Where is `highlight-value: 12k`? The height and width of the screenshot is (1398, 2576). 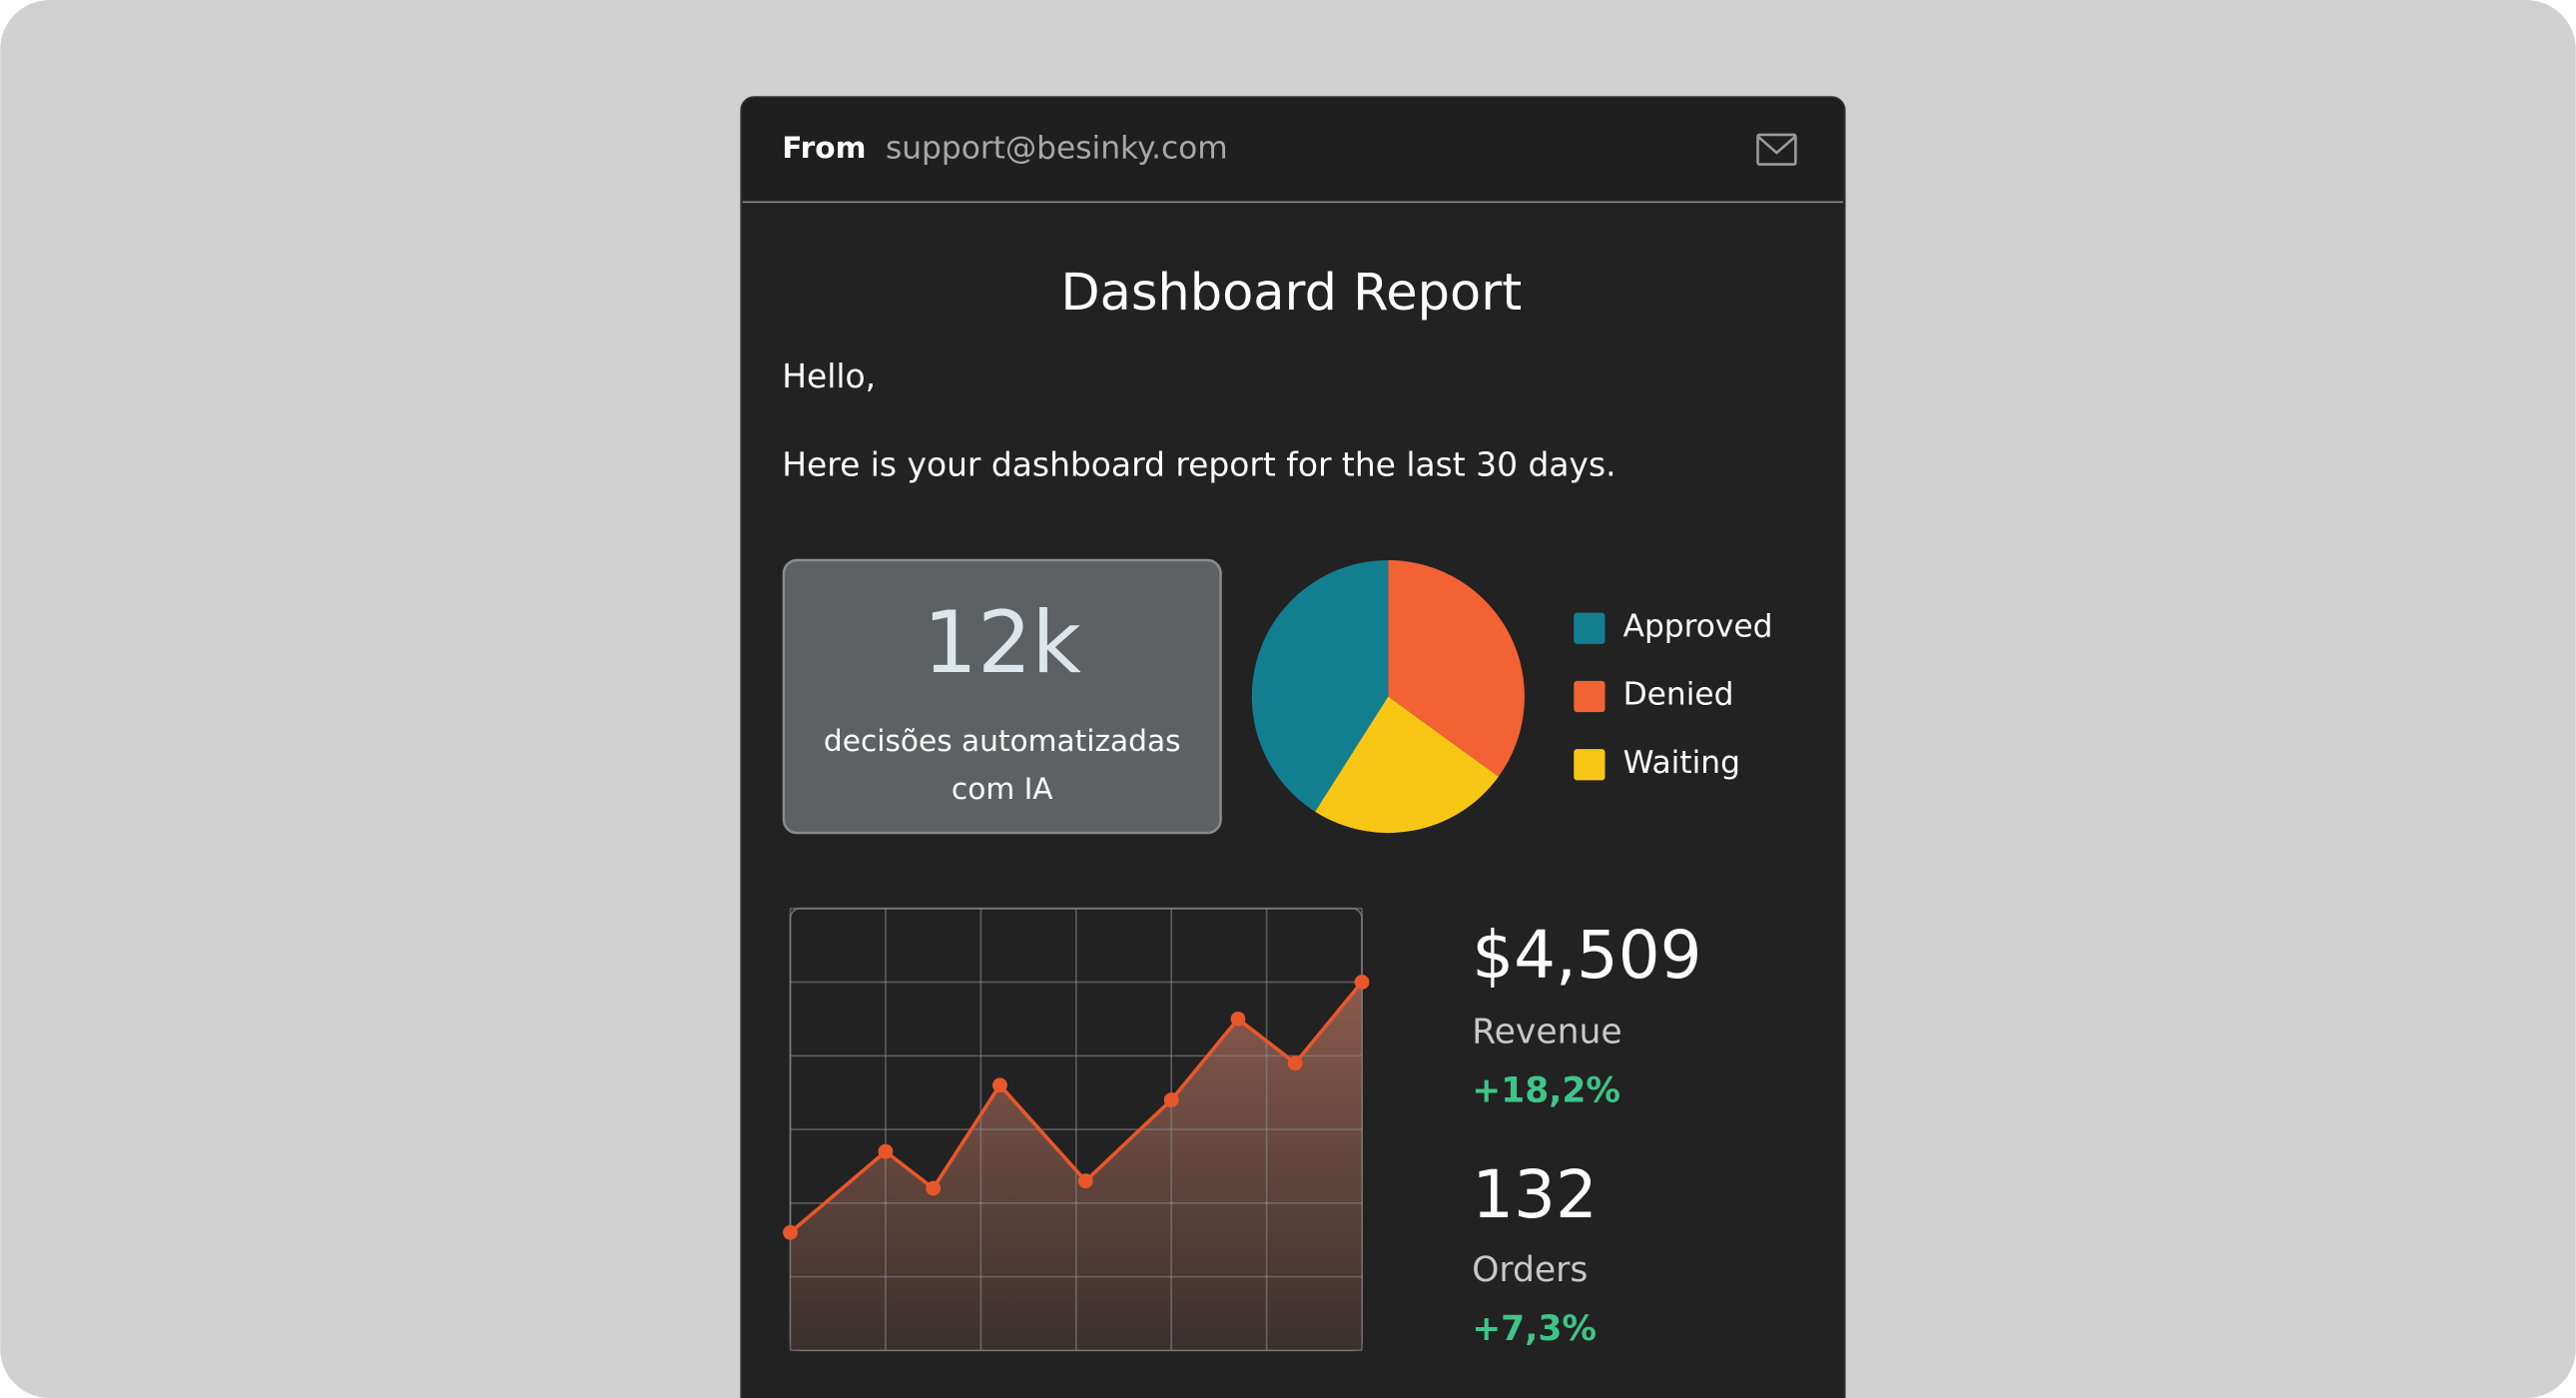 highlight-value: 12k is located at coordinates (1003, 643).